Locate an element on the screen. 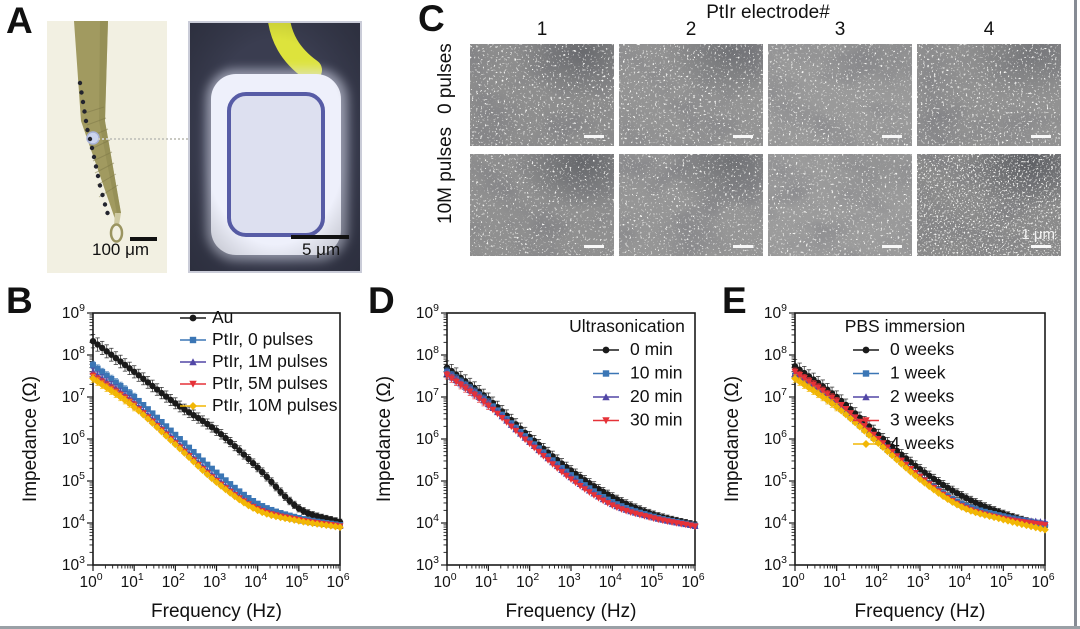  legend-entry-label: PtIr, 1M pulses is located at coordinates (270, 361).